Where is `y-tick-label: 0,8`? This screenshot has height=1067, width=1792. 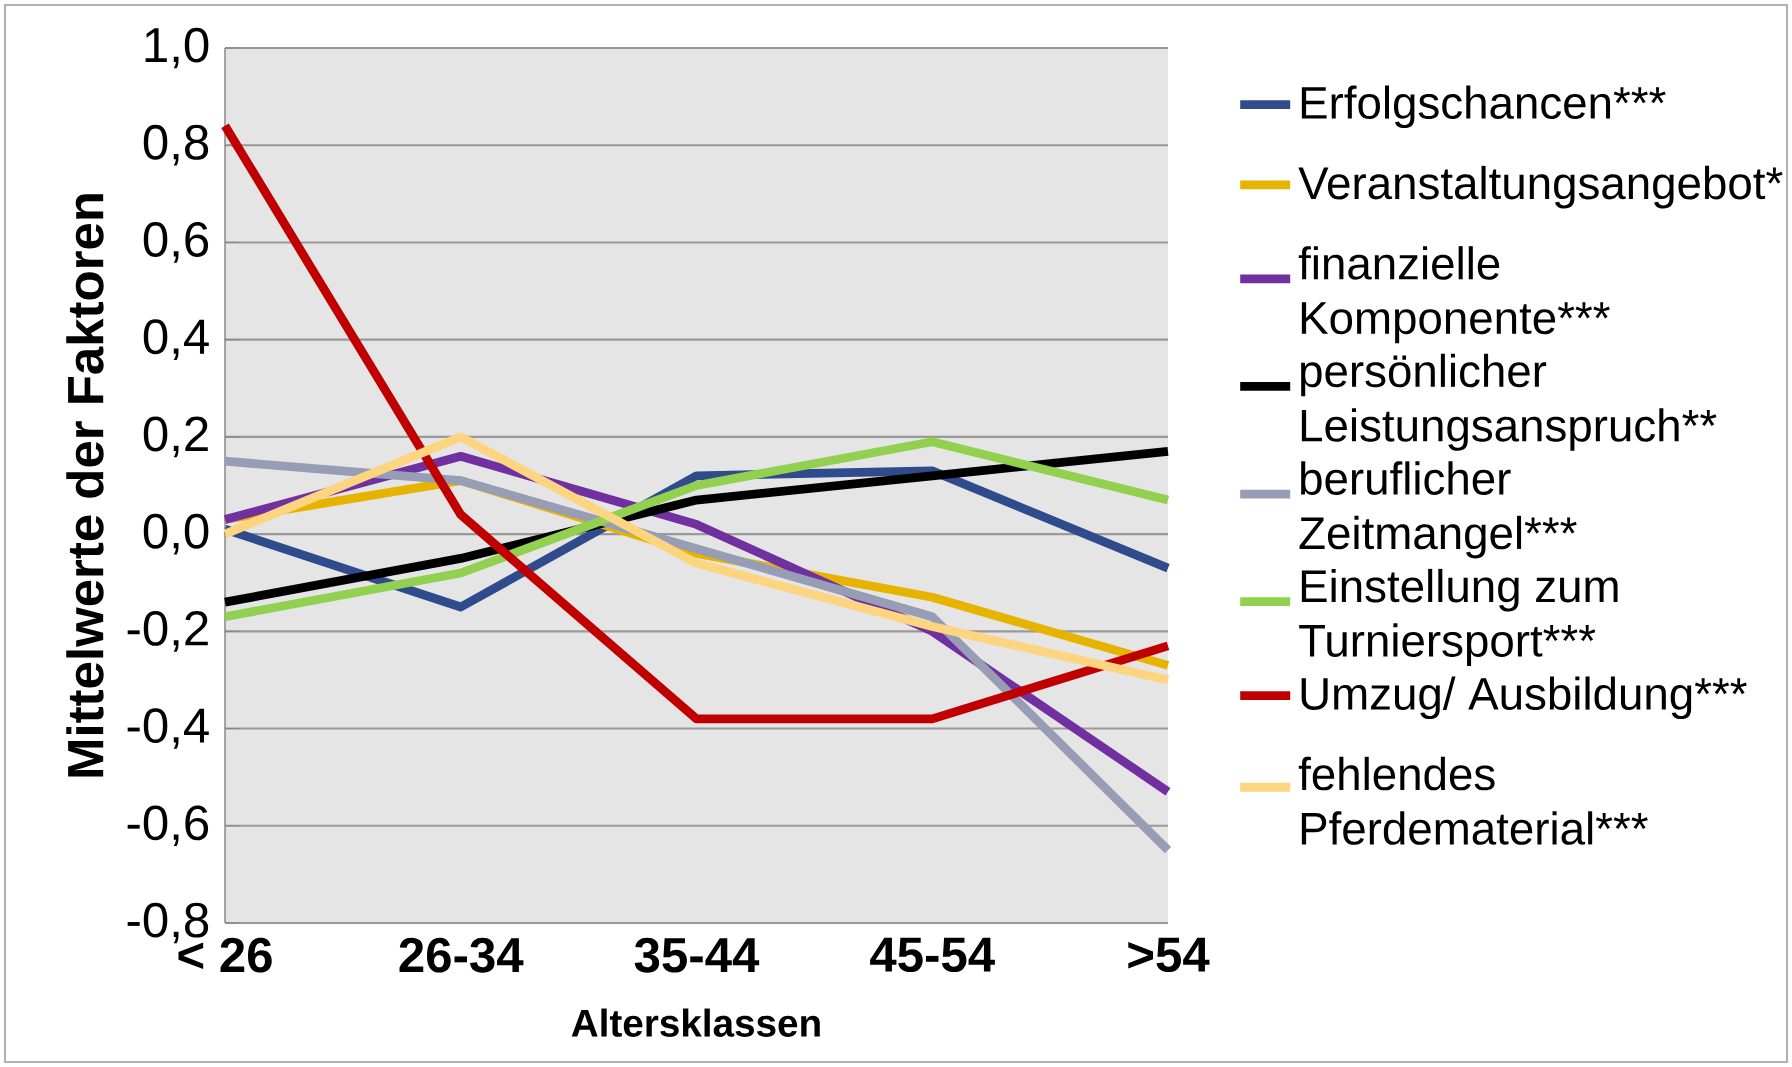 y-tick-label: 0,8 is located at coordinates (176, 145).